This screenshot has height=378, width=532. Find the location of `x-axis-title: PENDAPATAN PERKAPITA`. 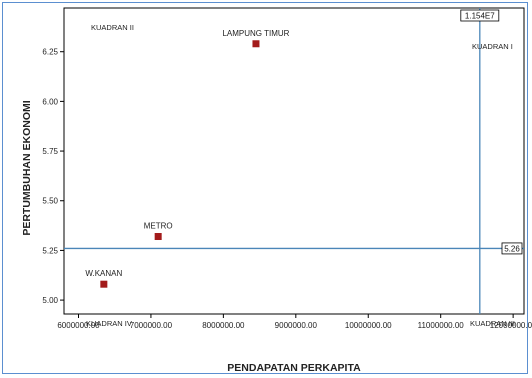

x-axis-title: PENDAPATAN PERKAPITA is located at coordinates (294, 368).